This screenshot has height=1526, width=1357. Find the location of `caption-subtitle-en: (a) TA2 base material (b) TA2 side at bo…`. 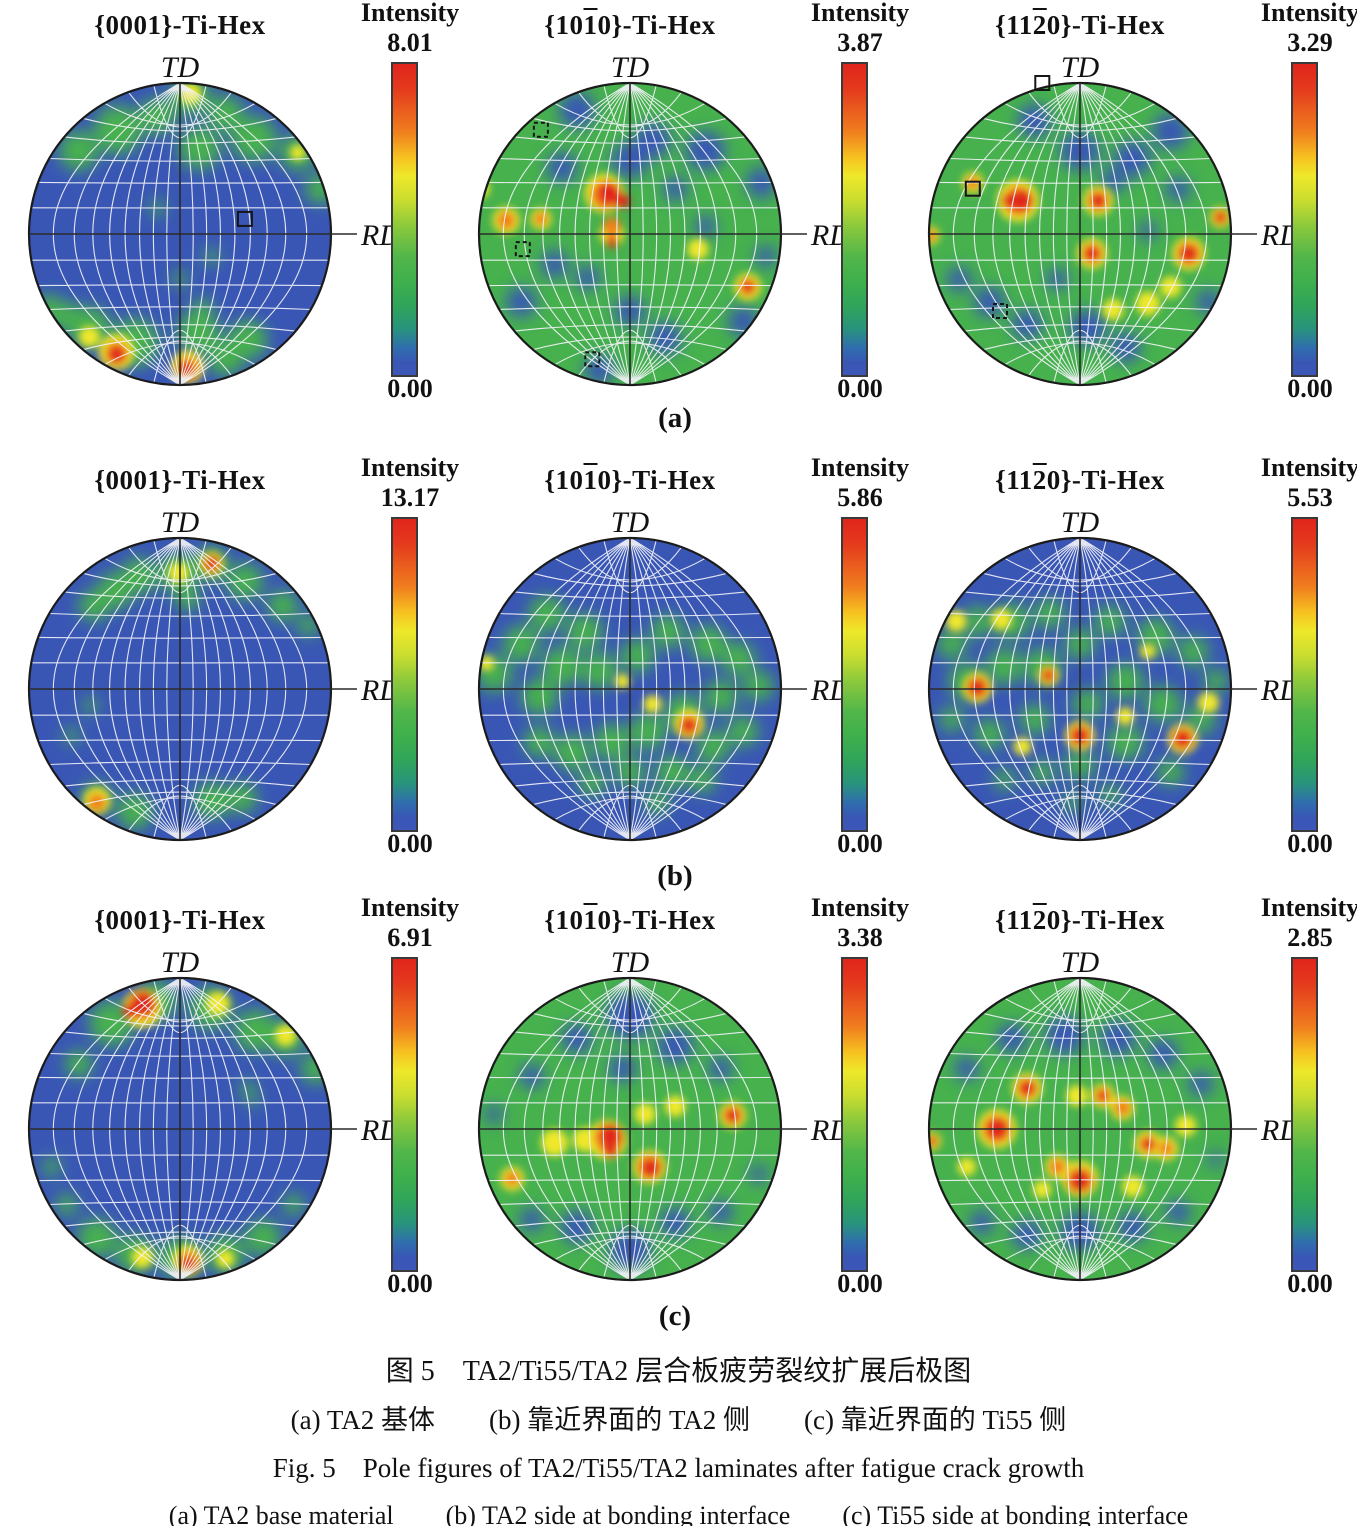

caption-subtitle-en: (a) TA2 base material (b) TA2 side at bo… is located at coordinates (678, 1513).